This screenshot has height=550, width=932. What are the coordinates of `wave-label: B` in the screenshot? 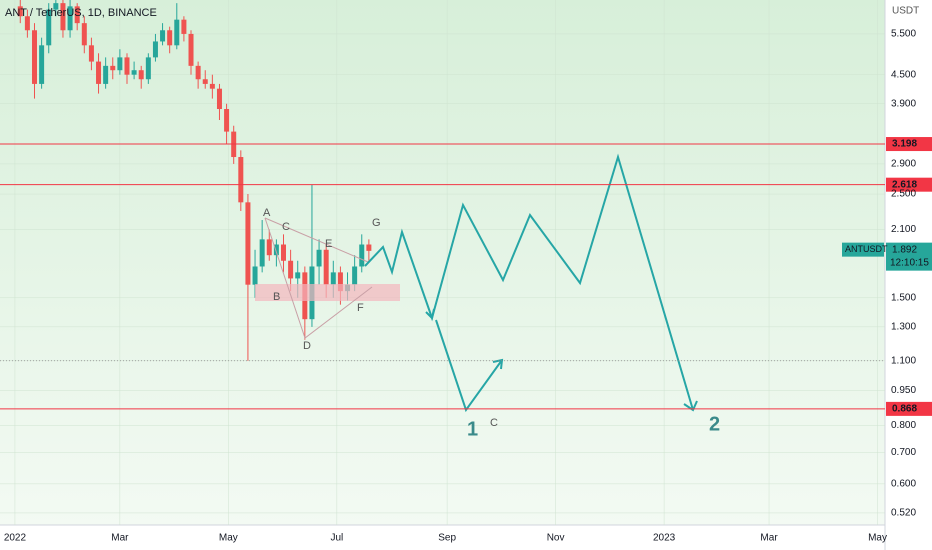 It's located at (276, 297).